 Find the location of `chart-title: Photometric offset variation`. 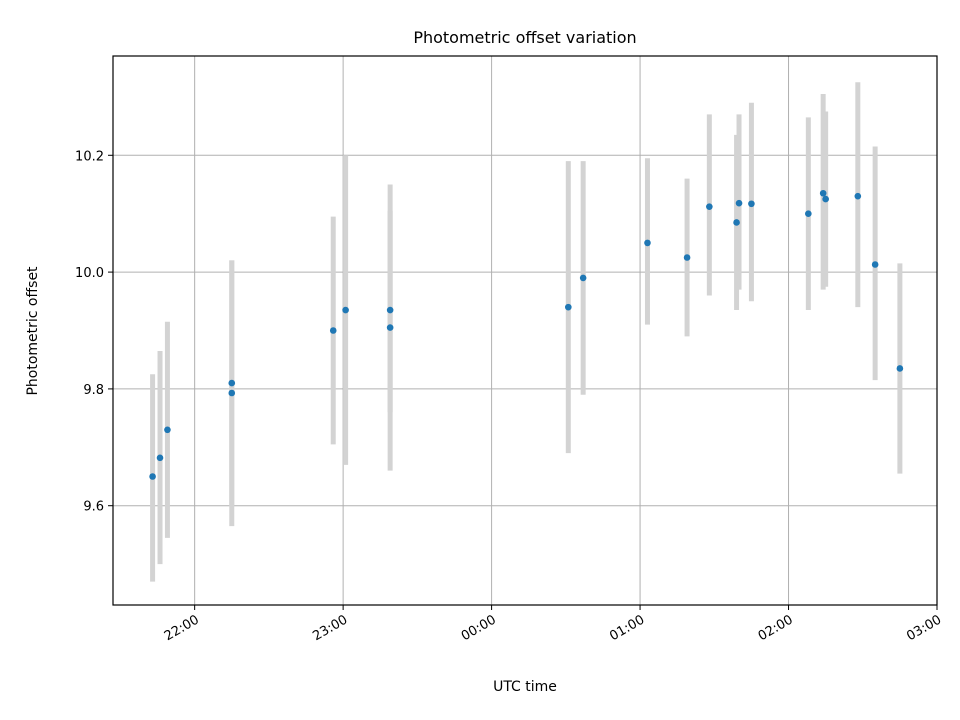

chart-title: Photometric offset variation is located at coordinates (524, 37).